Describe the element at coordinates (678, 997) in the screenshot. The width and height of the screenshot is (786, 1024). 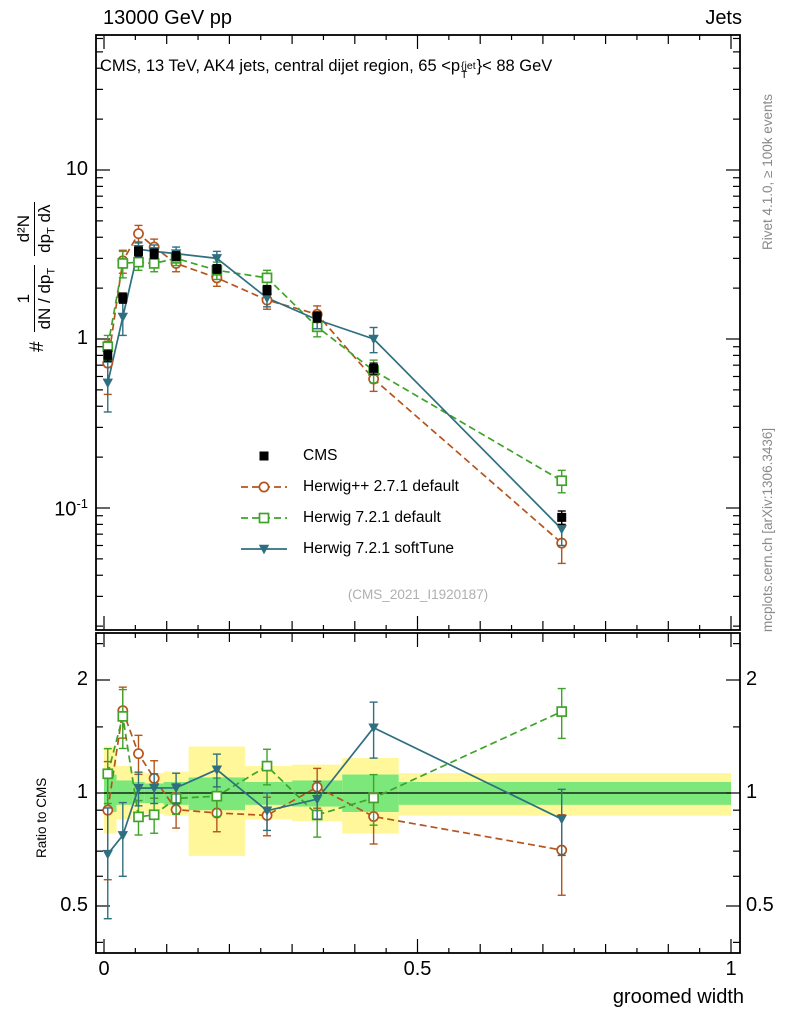
I see `x-axis-label: groomed width` at that location.